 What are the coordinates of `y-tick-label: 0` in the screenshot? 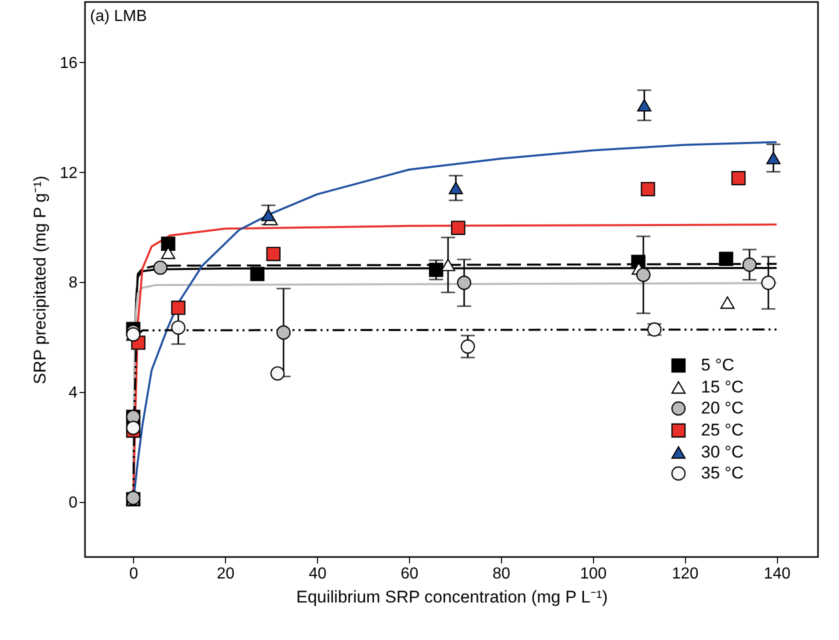 It's located at (73, 503).